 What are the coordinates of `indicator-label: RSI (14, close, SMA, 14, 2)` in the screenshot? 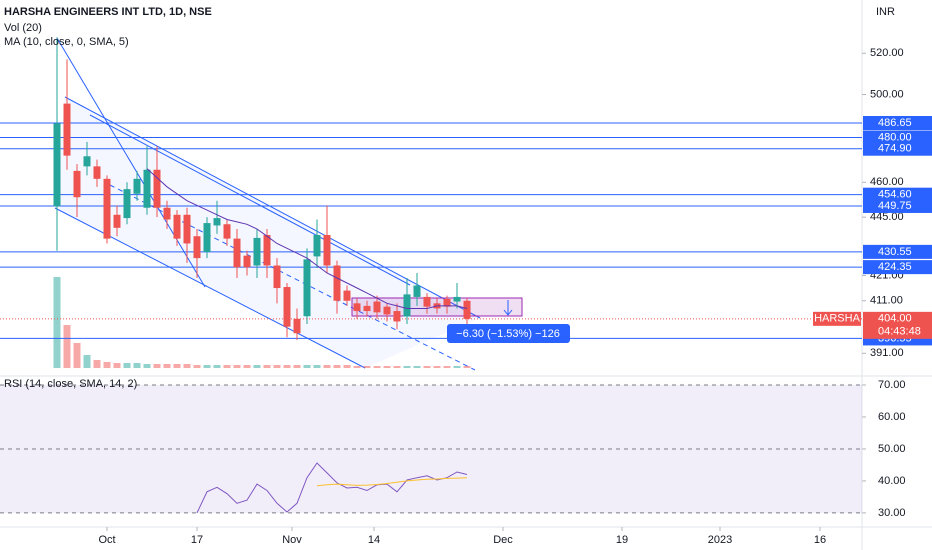 It's located at (70, 384).